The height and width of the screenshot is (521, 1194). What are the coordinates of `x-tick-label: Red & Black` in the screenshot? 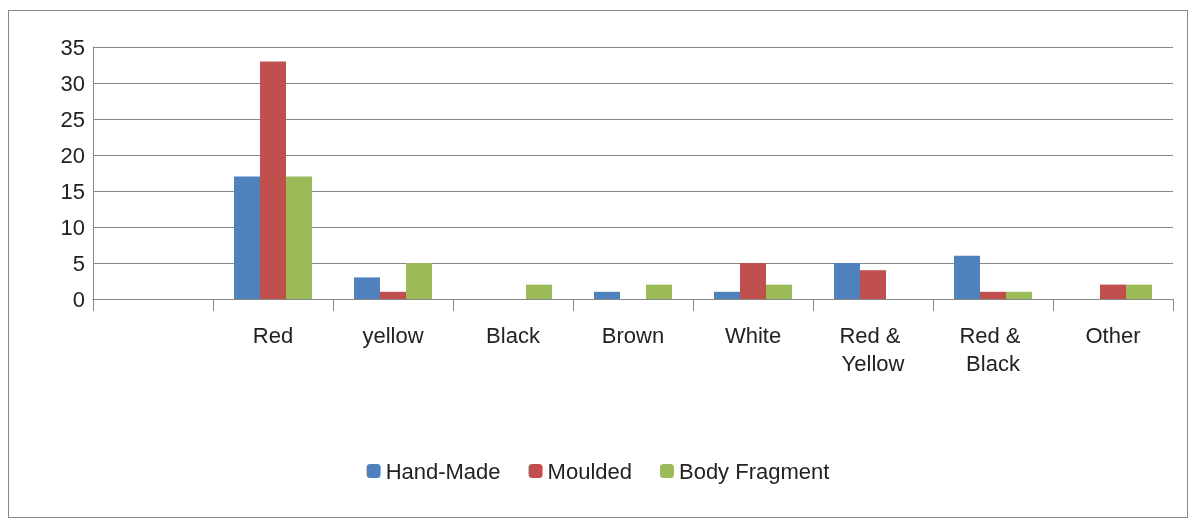 It's located at (993, 349).